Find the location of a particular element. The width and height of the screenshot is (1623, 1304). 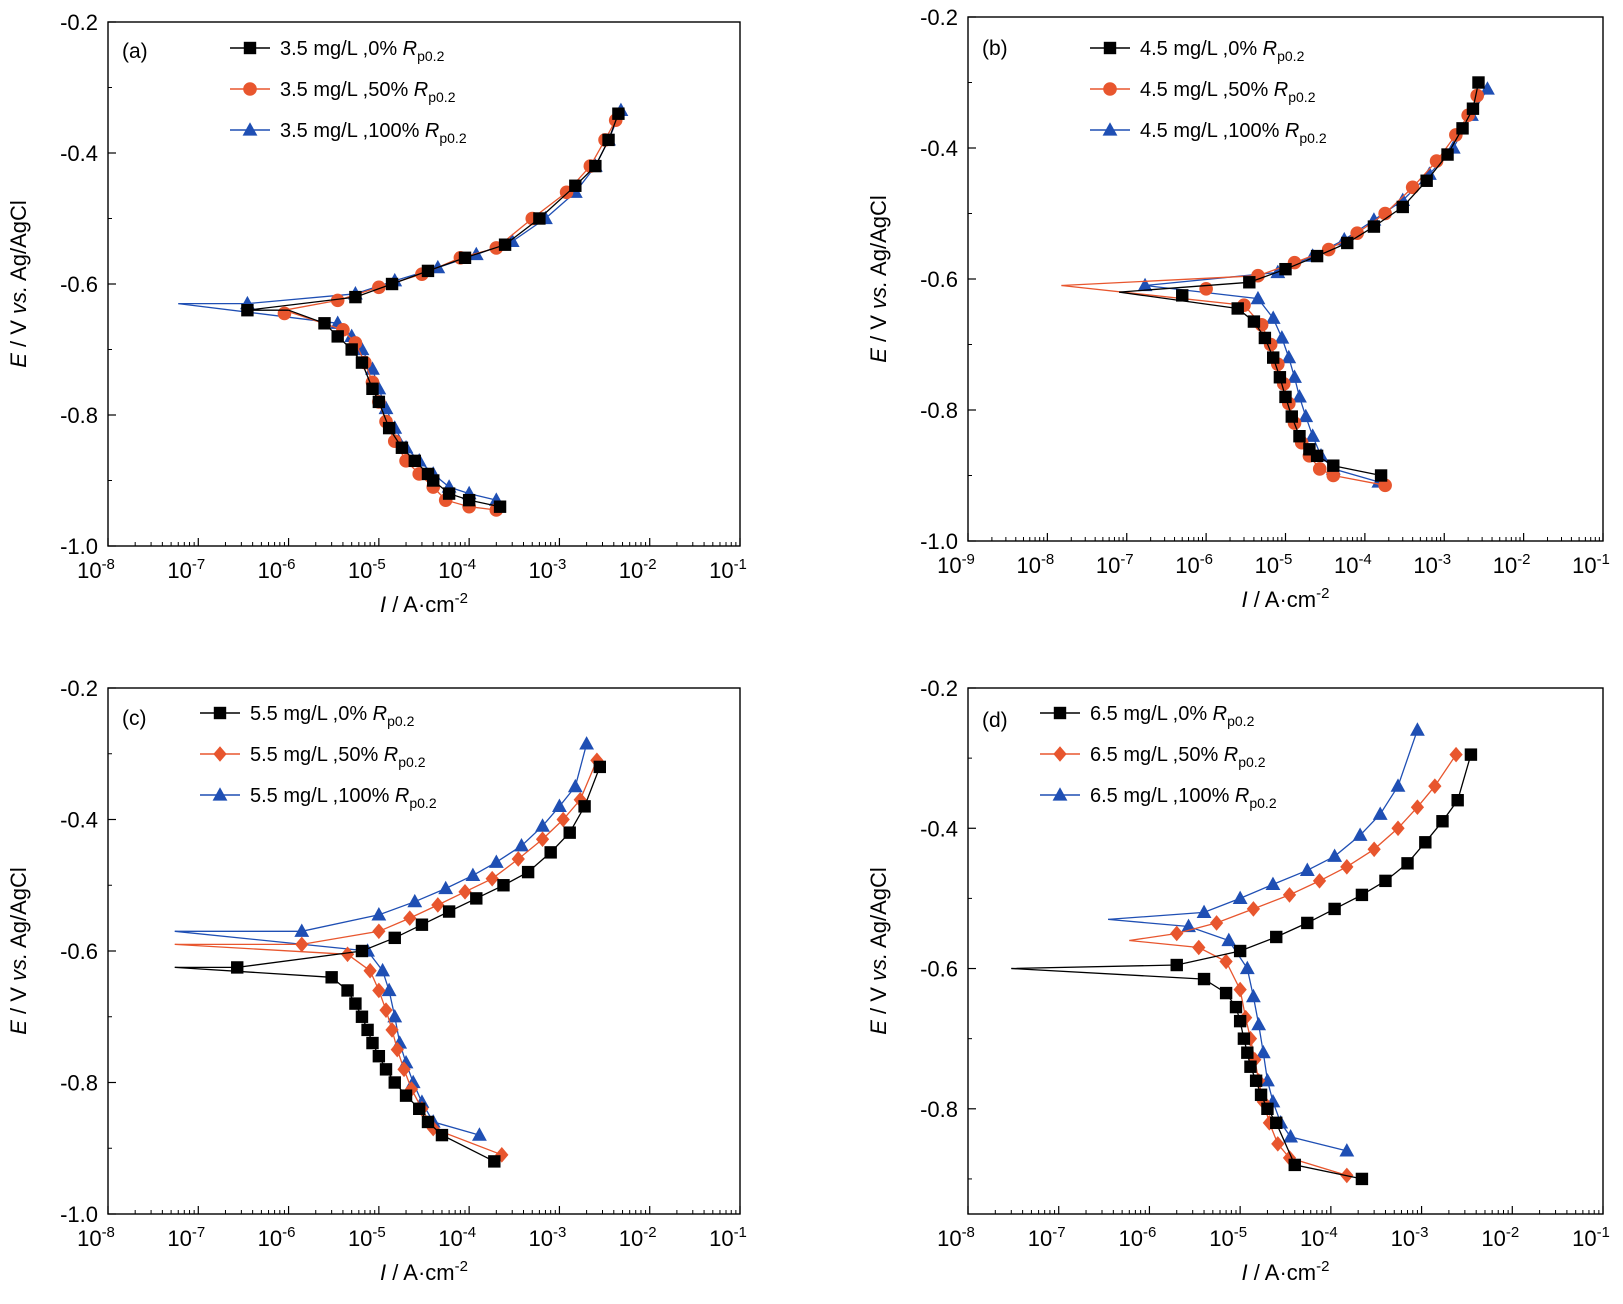

legend-series-name: 4.5 mg/L ,0% is located at coordinates (1201, 49).